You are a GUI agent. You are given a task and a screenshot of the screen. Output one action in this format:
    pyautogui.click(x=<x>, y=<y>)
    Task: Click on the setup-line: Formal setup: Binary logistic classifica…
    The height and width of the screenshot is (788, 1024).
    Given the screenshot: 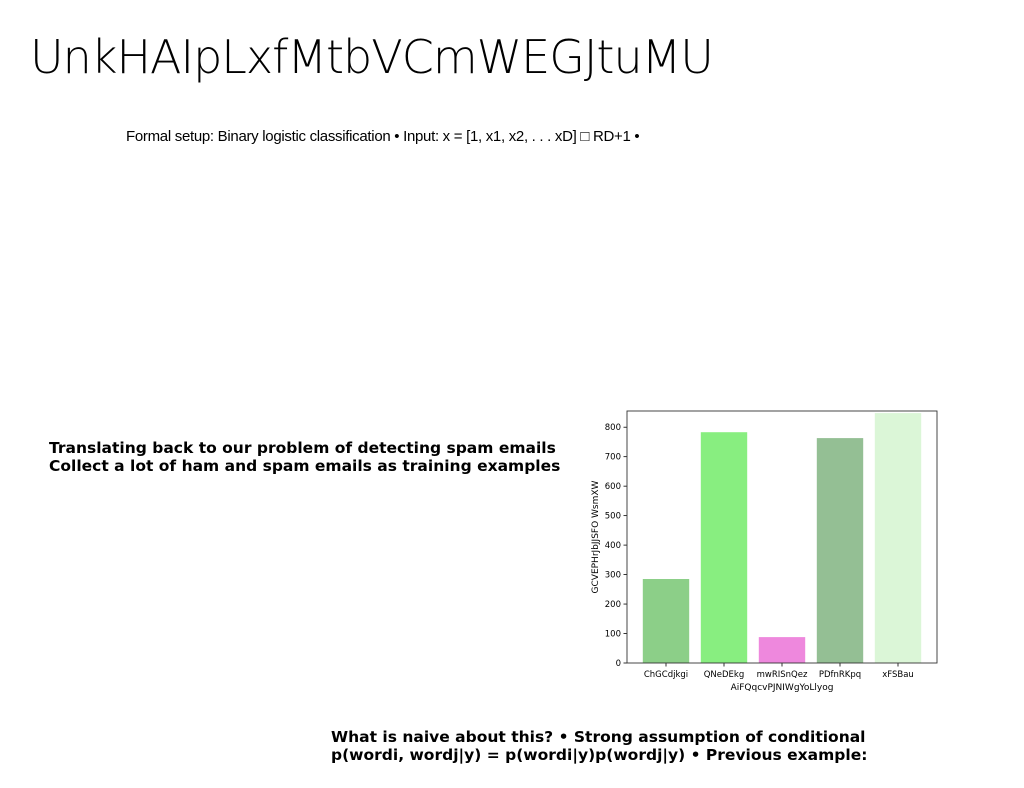 What is the action you would take?
    pyautogui.click(x=383, y=136)
    